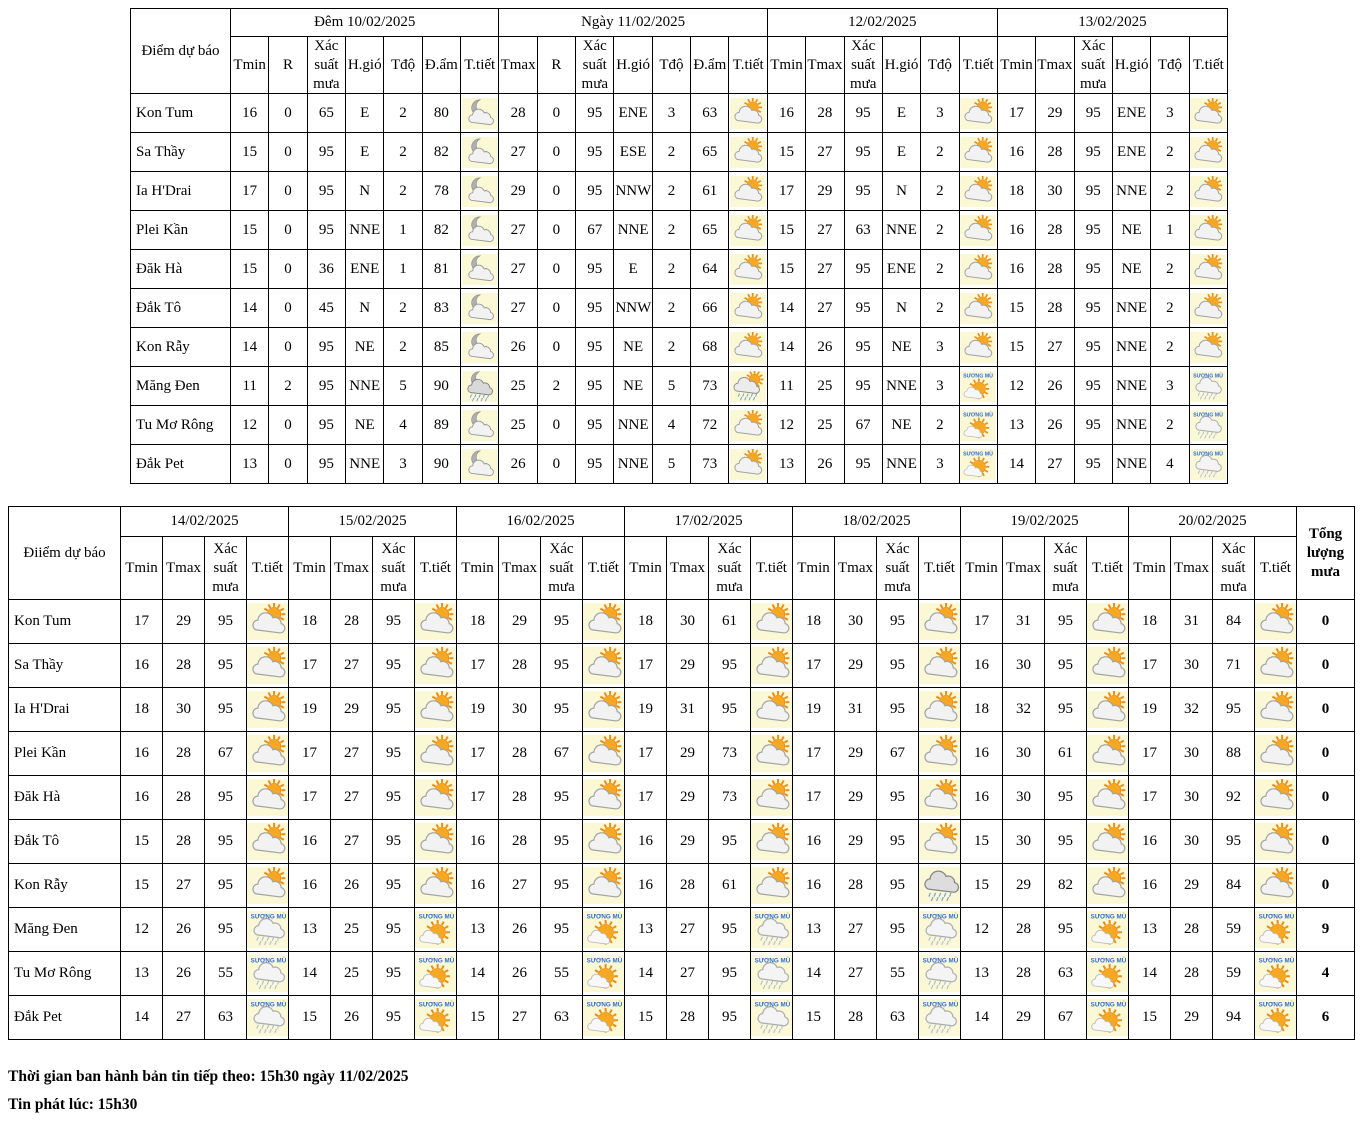 The height and width of the screenshot is (1129, 1363). Describe the element at coordinates (1208, 464) in the screenshot. I see `fog-rain-icon: SƯƠNG MÙ` at that location.